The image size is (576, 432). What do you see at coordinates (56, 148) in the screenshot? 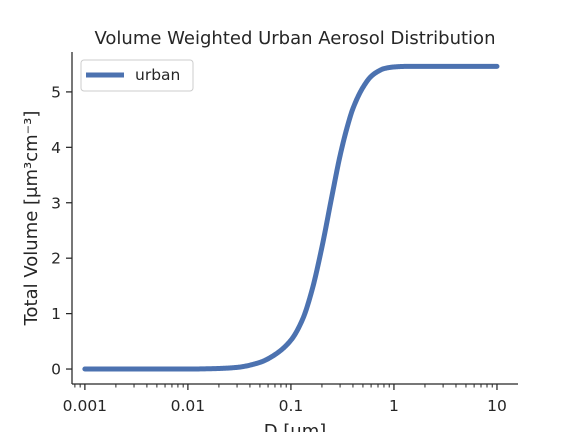
I see `y-tick-label: 4` at bounding box center [56, 148].